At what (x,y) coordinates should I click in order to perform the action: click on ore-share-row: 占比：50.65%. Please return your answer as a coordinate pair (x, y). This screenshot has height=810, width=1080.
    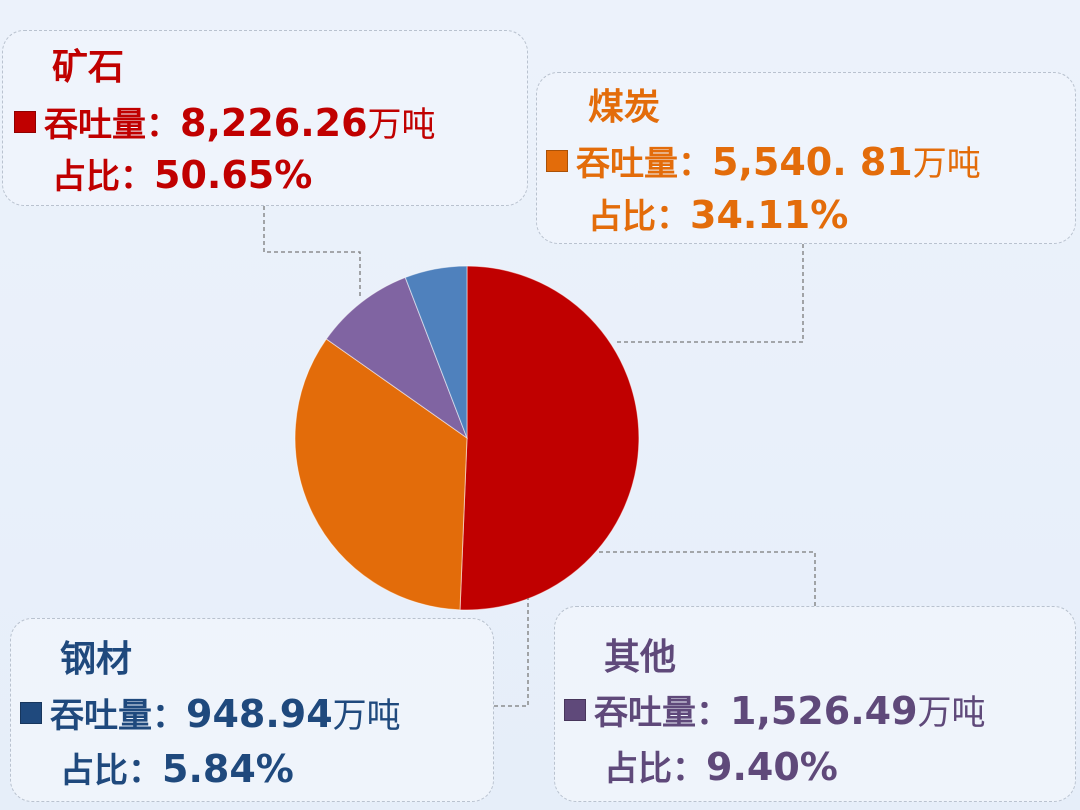
    Looking at the image, I should click on (182, 175).